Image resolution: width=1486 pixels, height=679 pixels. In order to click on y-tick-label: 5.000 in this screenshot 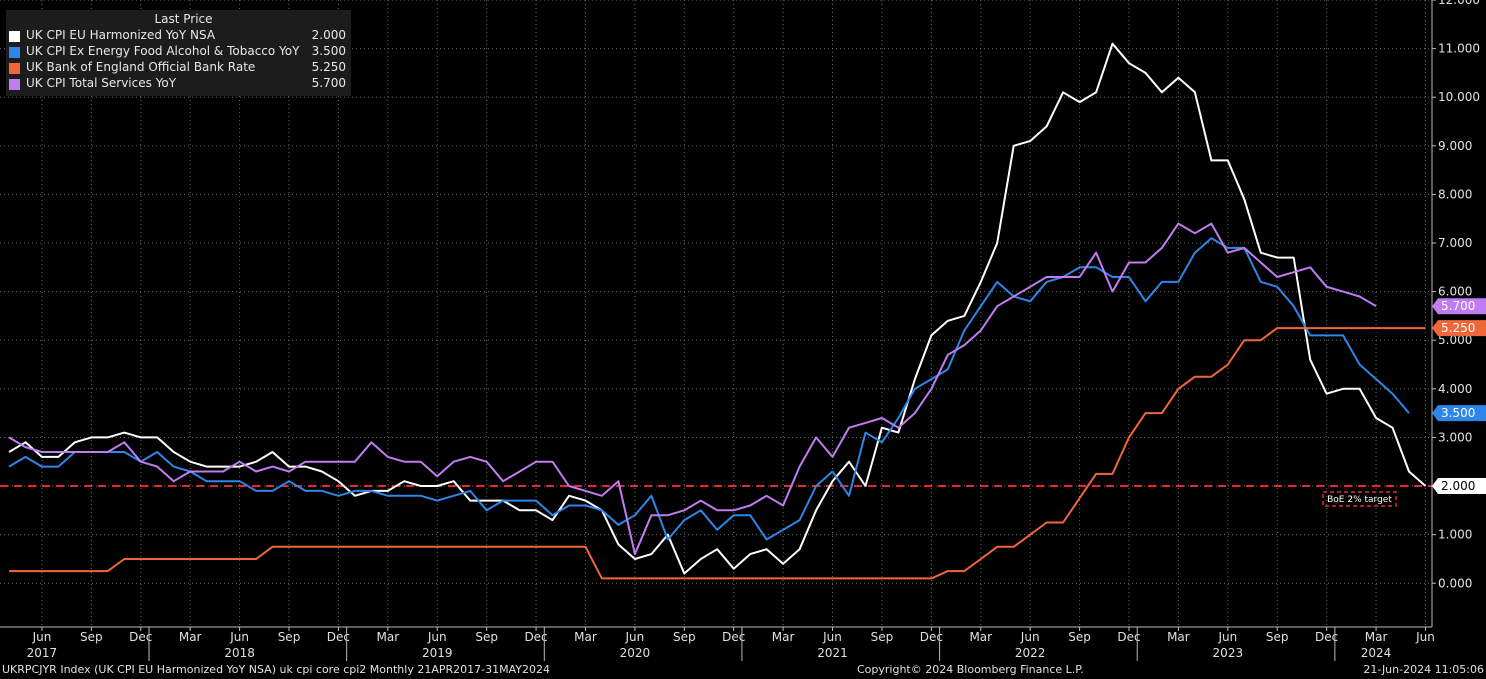, I will do `click(1455, 340)`.